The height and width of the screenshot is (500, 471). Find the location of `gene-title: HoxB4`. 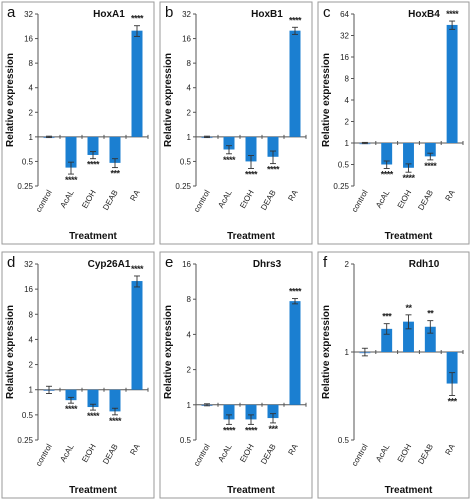

gene-title: HoxB4 is located at coordinates (424, 14).